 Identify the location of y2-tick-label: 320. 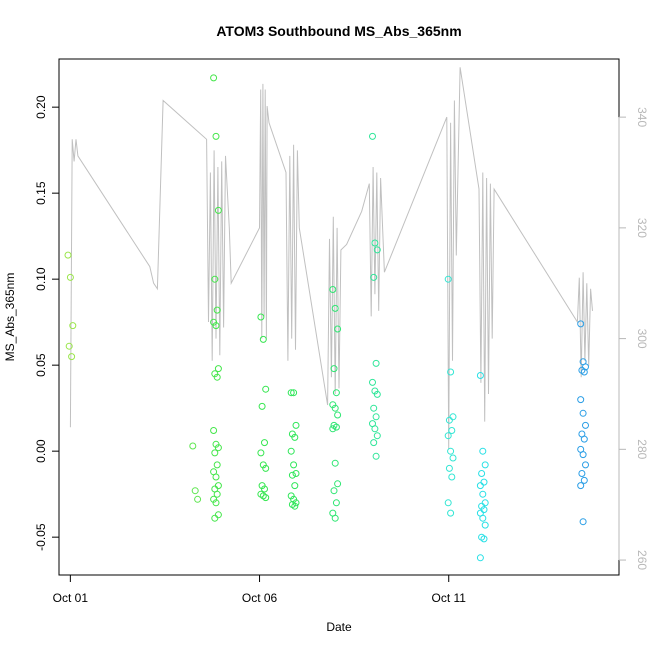
(642, 228).